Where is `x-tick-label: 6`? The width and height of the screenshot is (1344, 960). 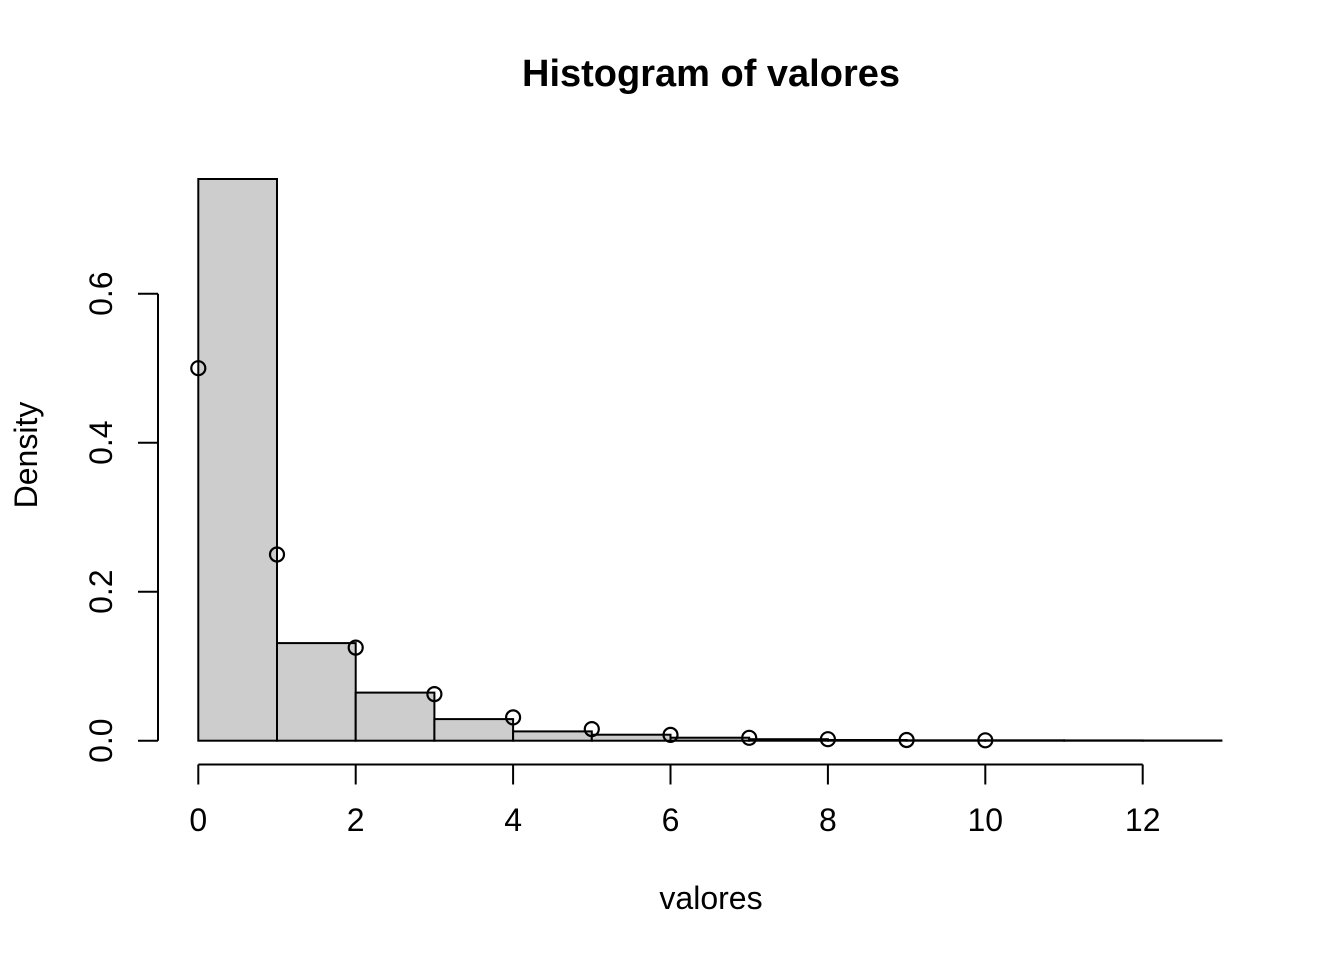
x-tick-label: 6 is located at coordinates (671, 820).